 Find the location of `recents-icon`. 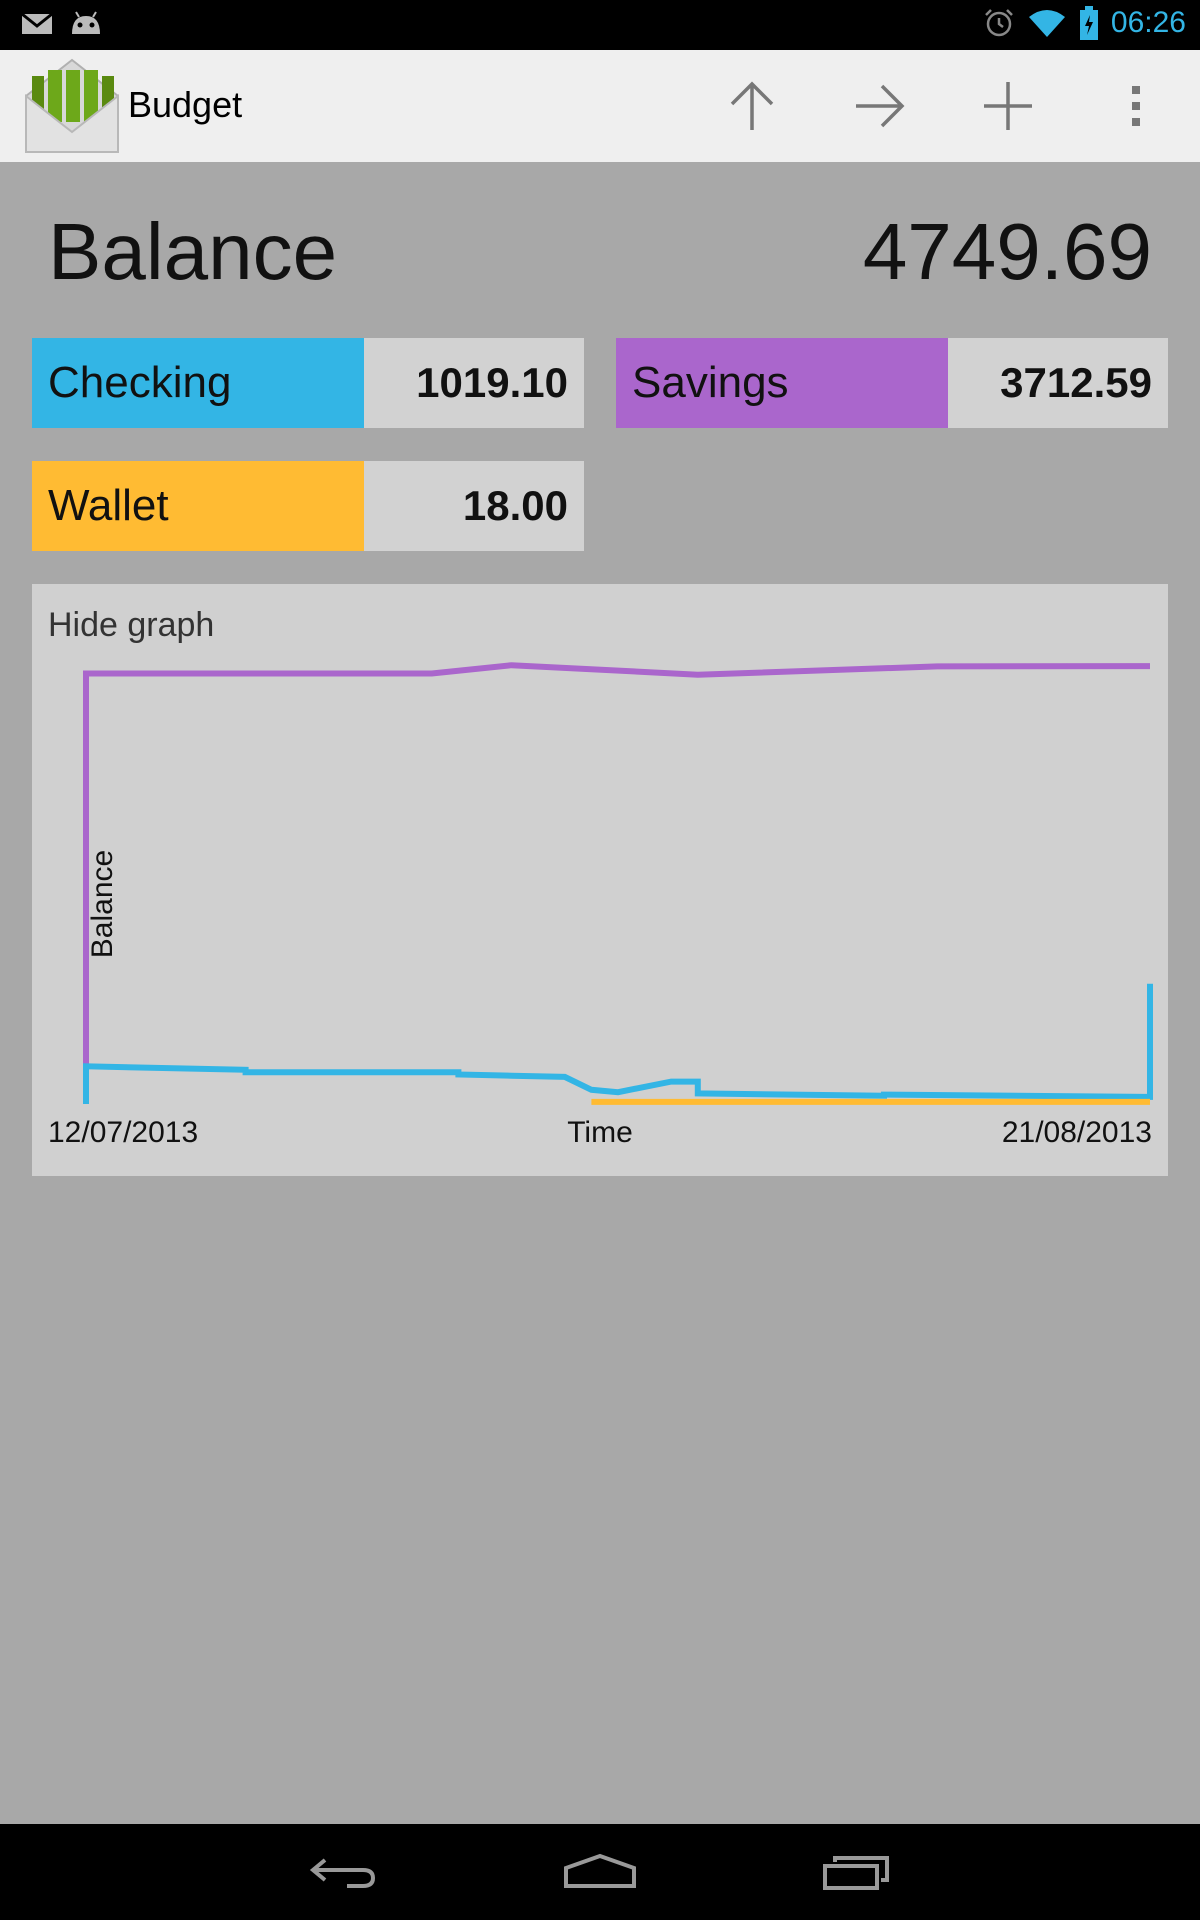

recents-icon is located at coordinates (856, 1873).